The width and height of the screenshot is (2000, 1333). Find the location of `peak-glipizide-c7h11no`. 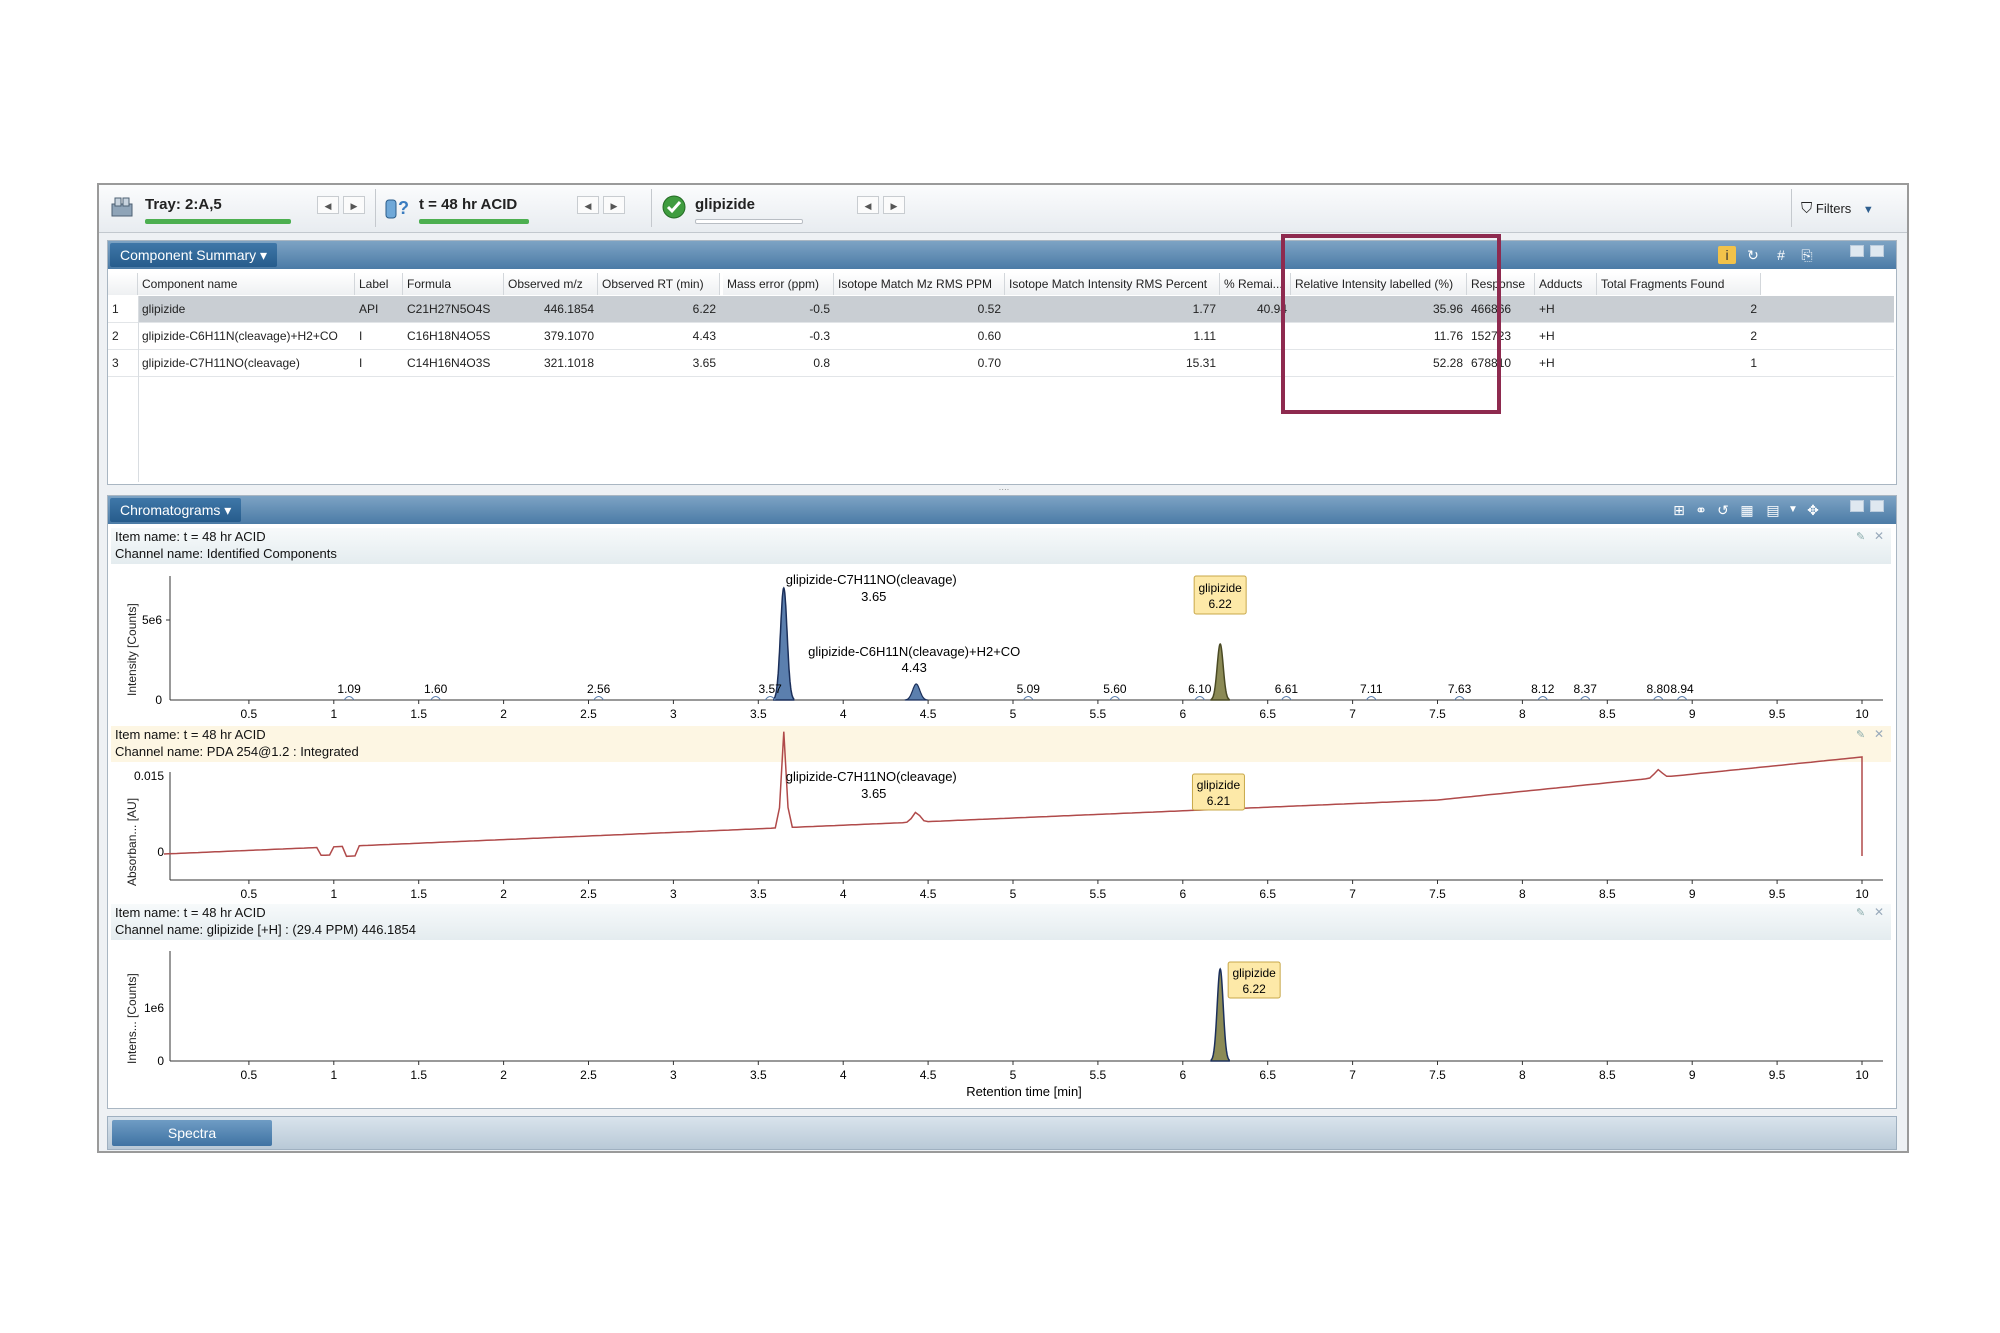

peak-glipizide-c7h11no is located at coordinates (784, 643).